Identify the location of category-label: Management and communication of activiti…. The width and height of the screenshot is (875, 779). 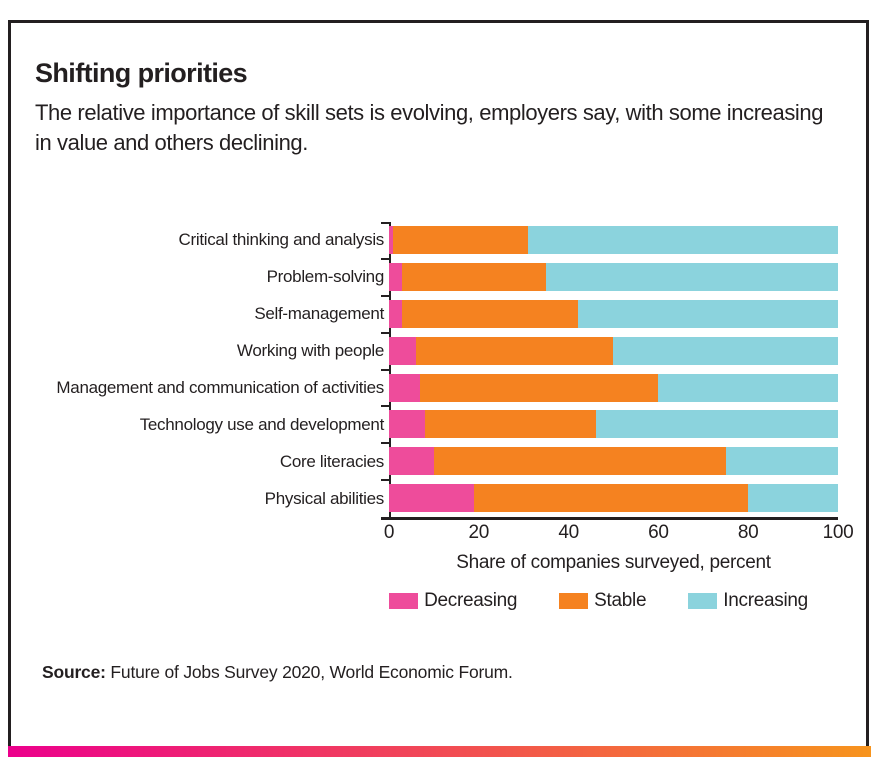
(220, 387).